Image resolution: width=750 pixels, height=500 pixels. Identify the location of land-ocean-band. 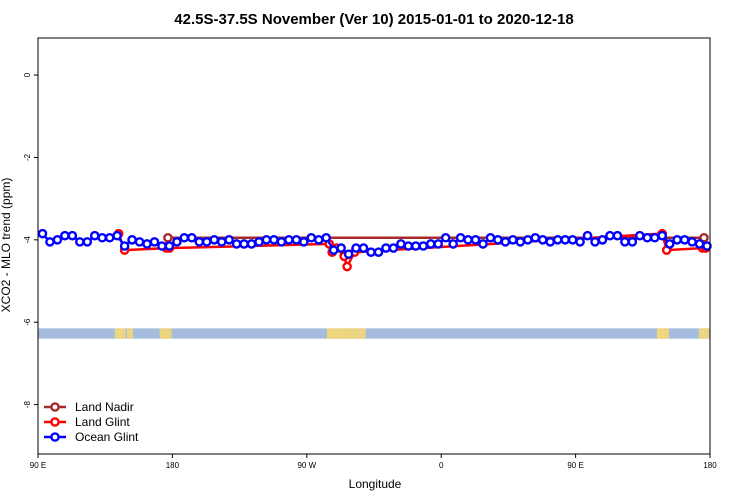
(374, 333).